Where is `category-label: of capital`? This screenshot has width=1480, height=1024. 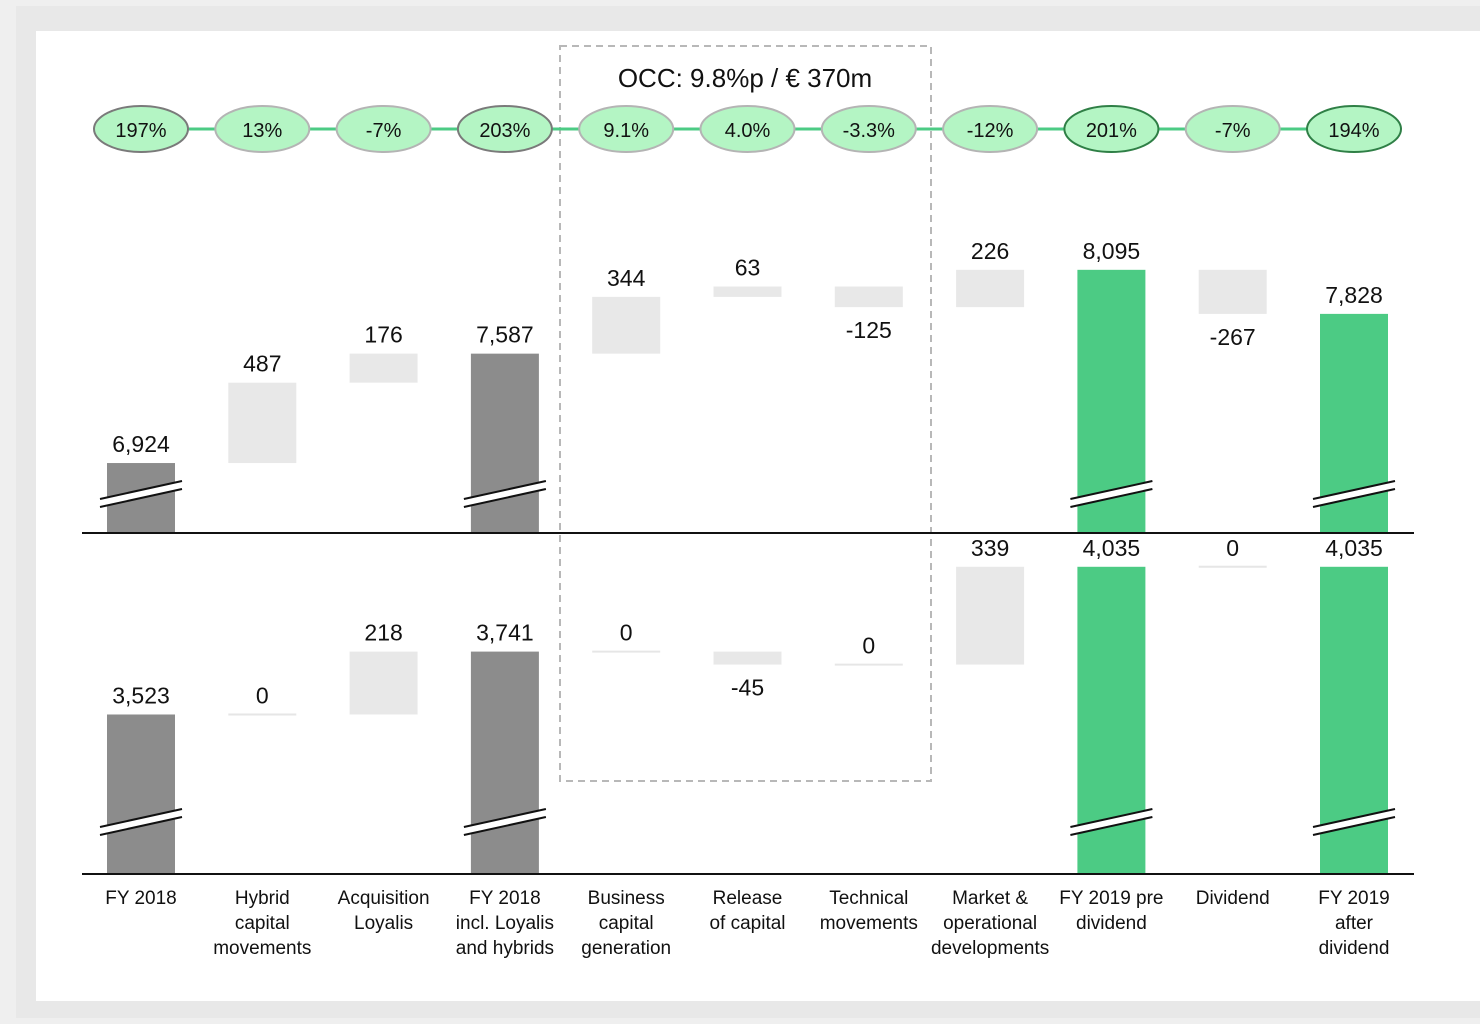
category-label: of capital is located at coordinates (747, 923).